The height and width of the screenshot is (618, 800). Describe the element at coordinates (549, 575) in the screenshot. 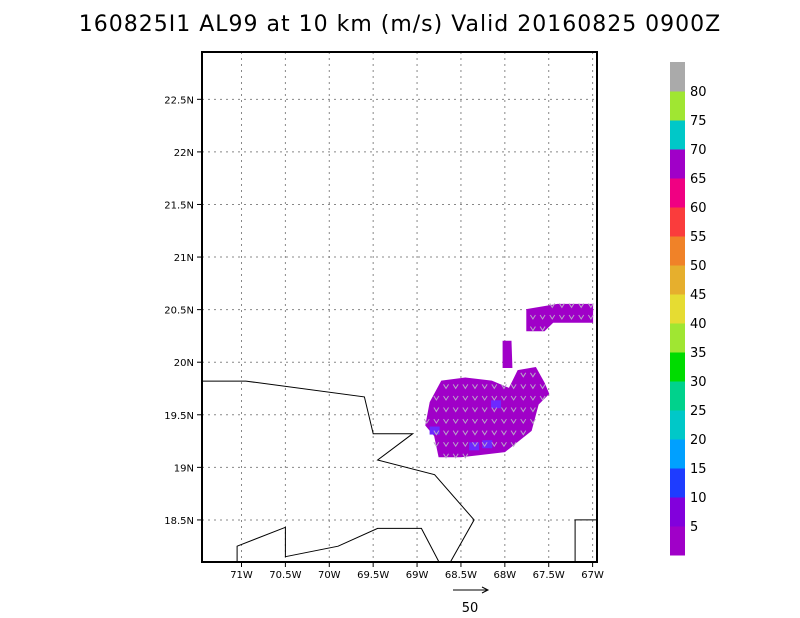

I see `lon-tick-label: 67.5W` at that location.